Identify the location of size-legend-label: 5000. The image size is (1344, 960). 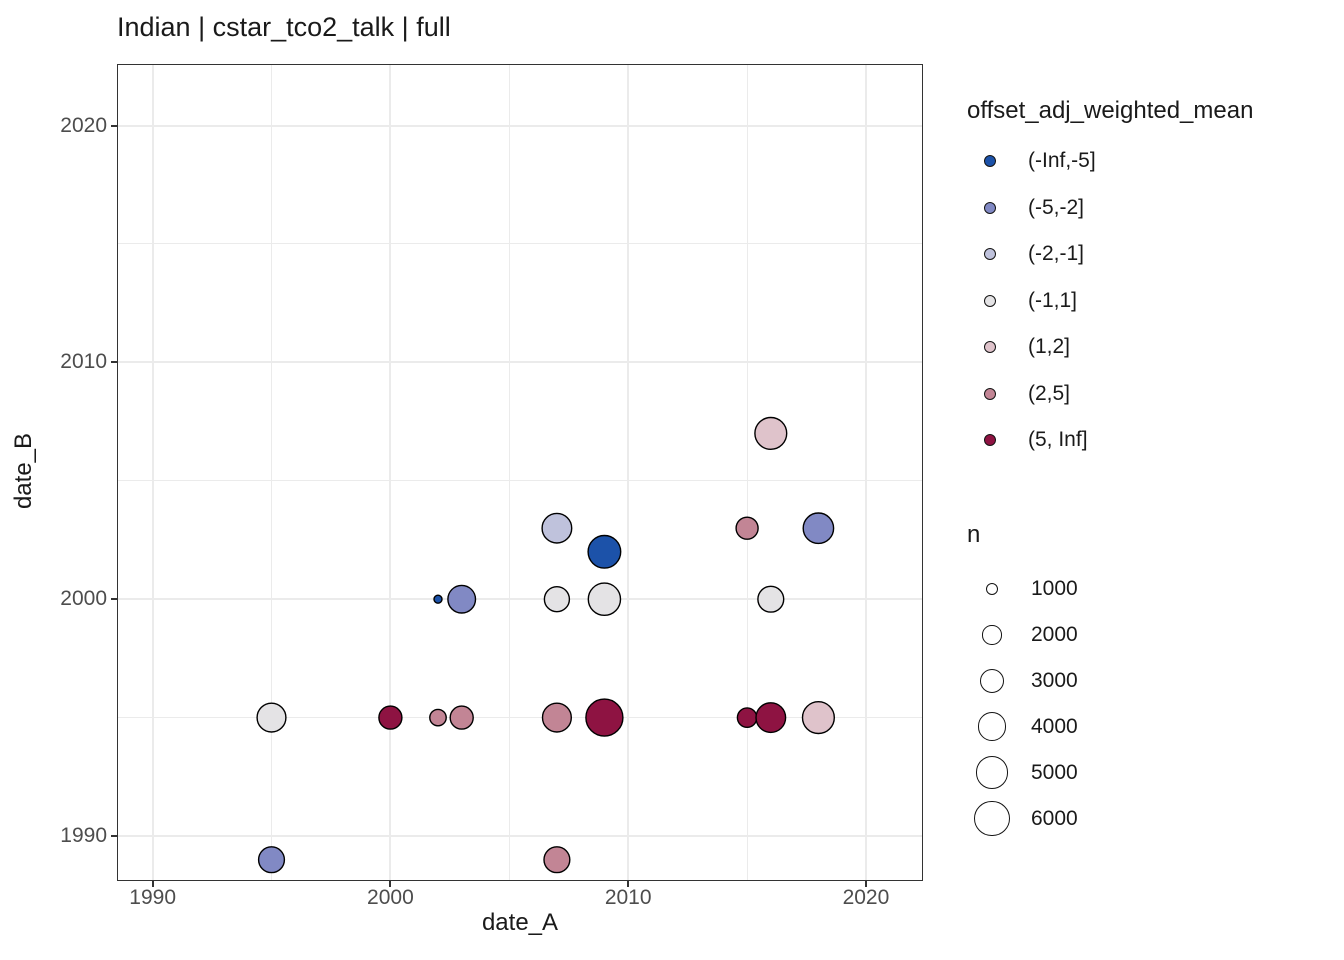
(1054, 772).